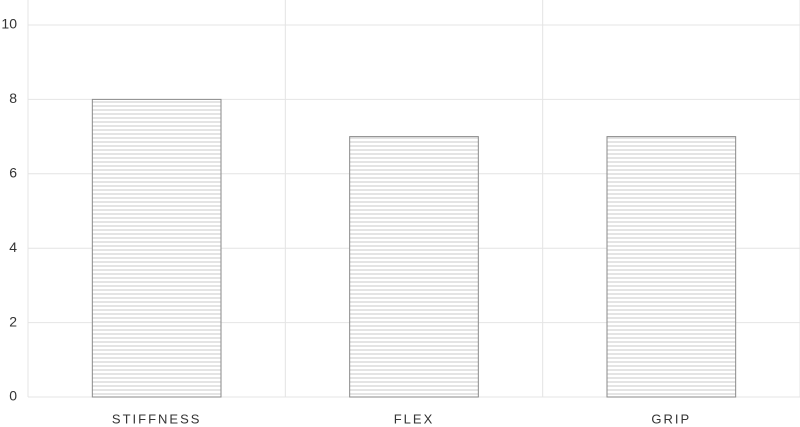  Describe the element at coordinates (13, 247) in the screenshot. I see `y-tick-label: 4` at that location.